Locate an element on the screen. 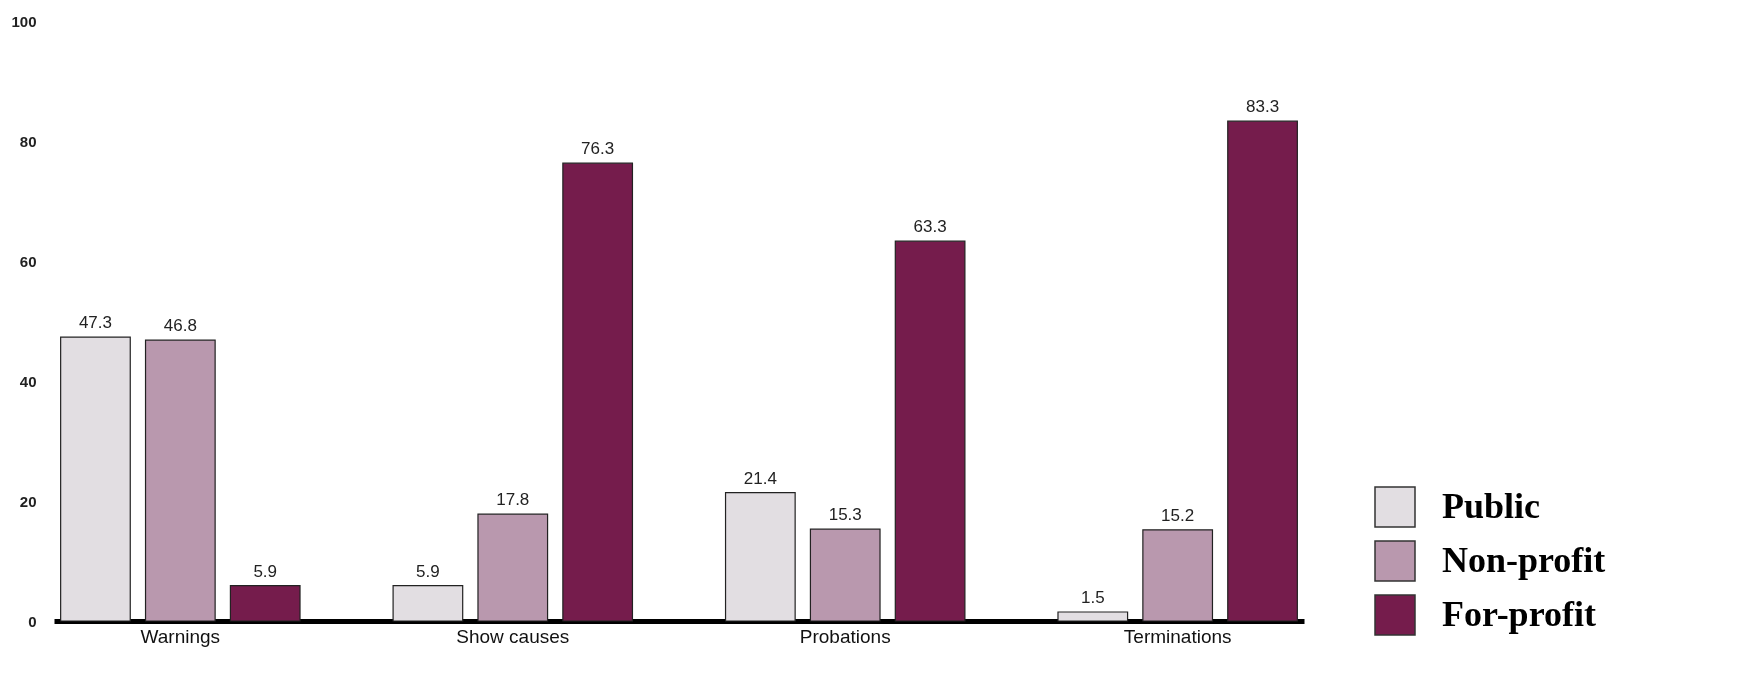 This screenshot has height=674, width=1745. data-label: 15.3 is located at coordinates (845, 515).